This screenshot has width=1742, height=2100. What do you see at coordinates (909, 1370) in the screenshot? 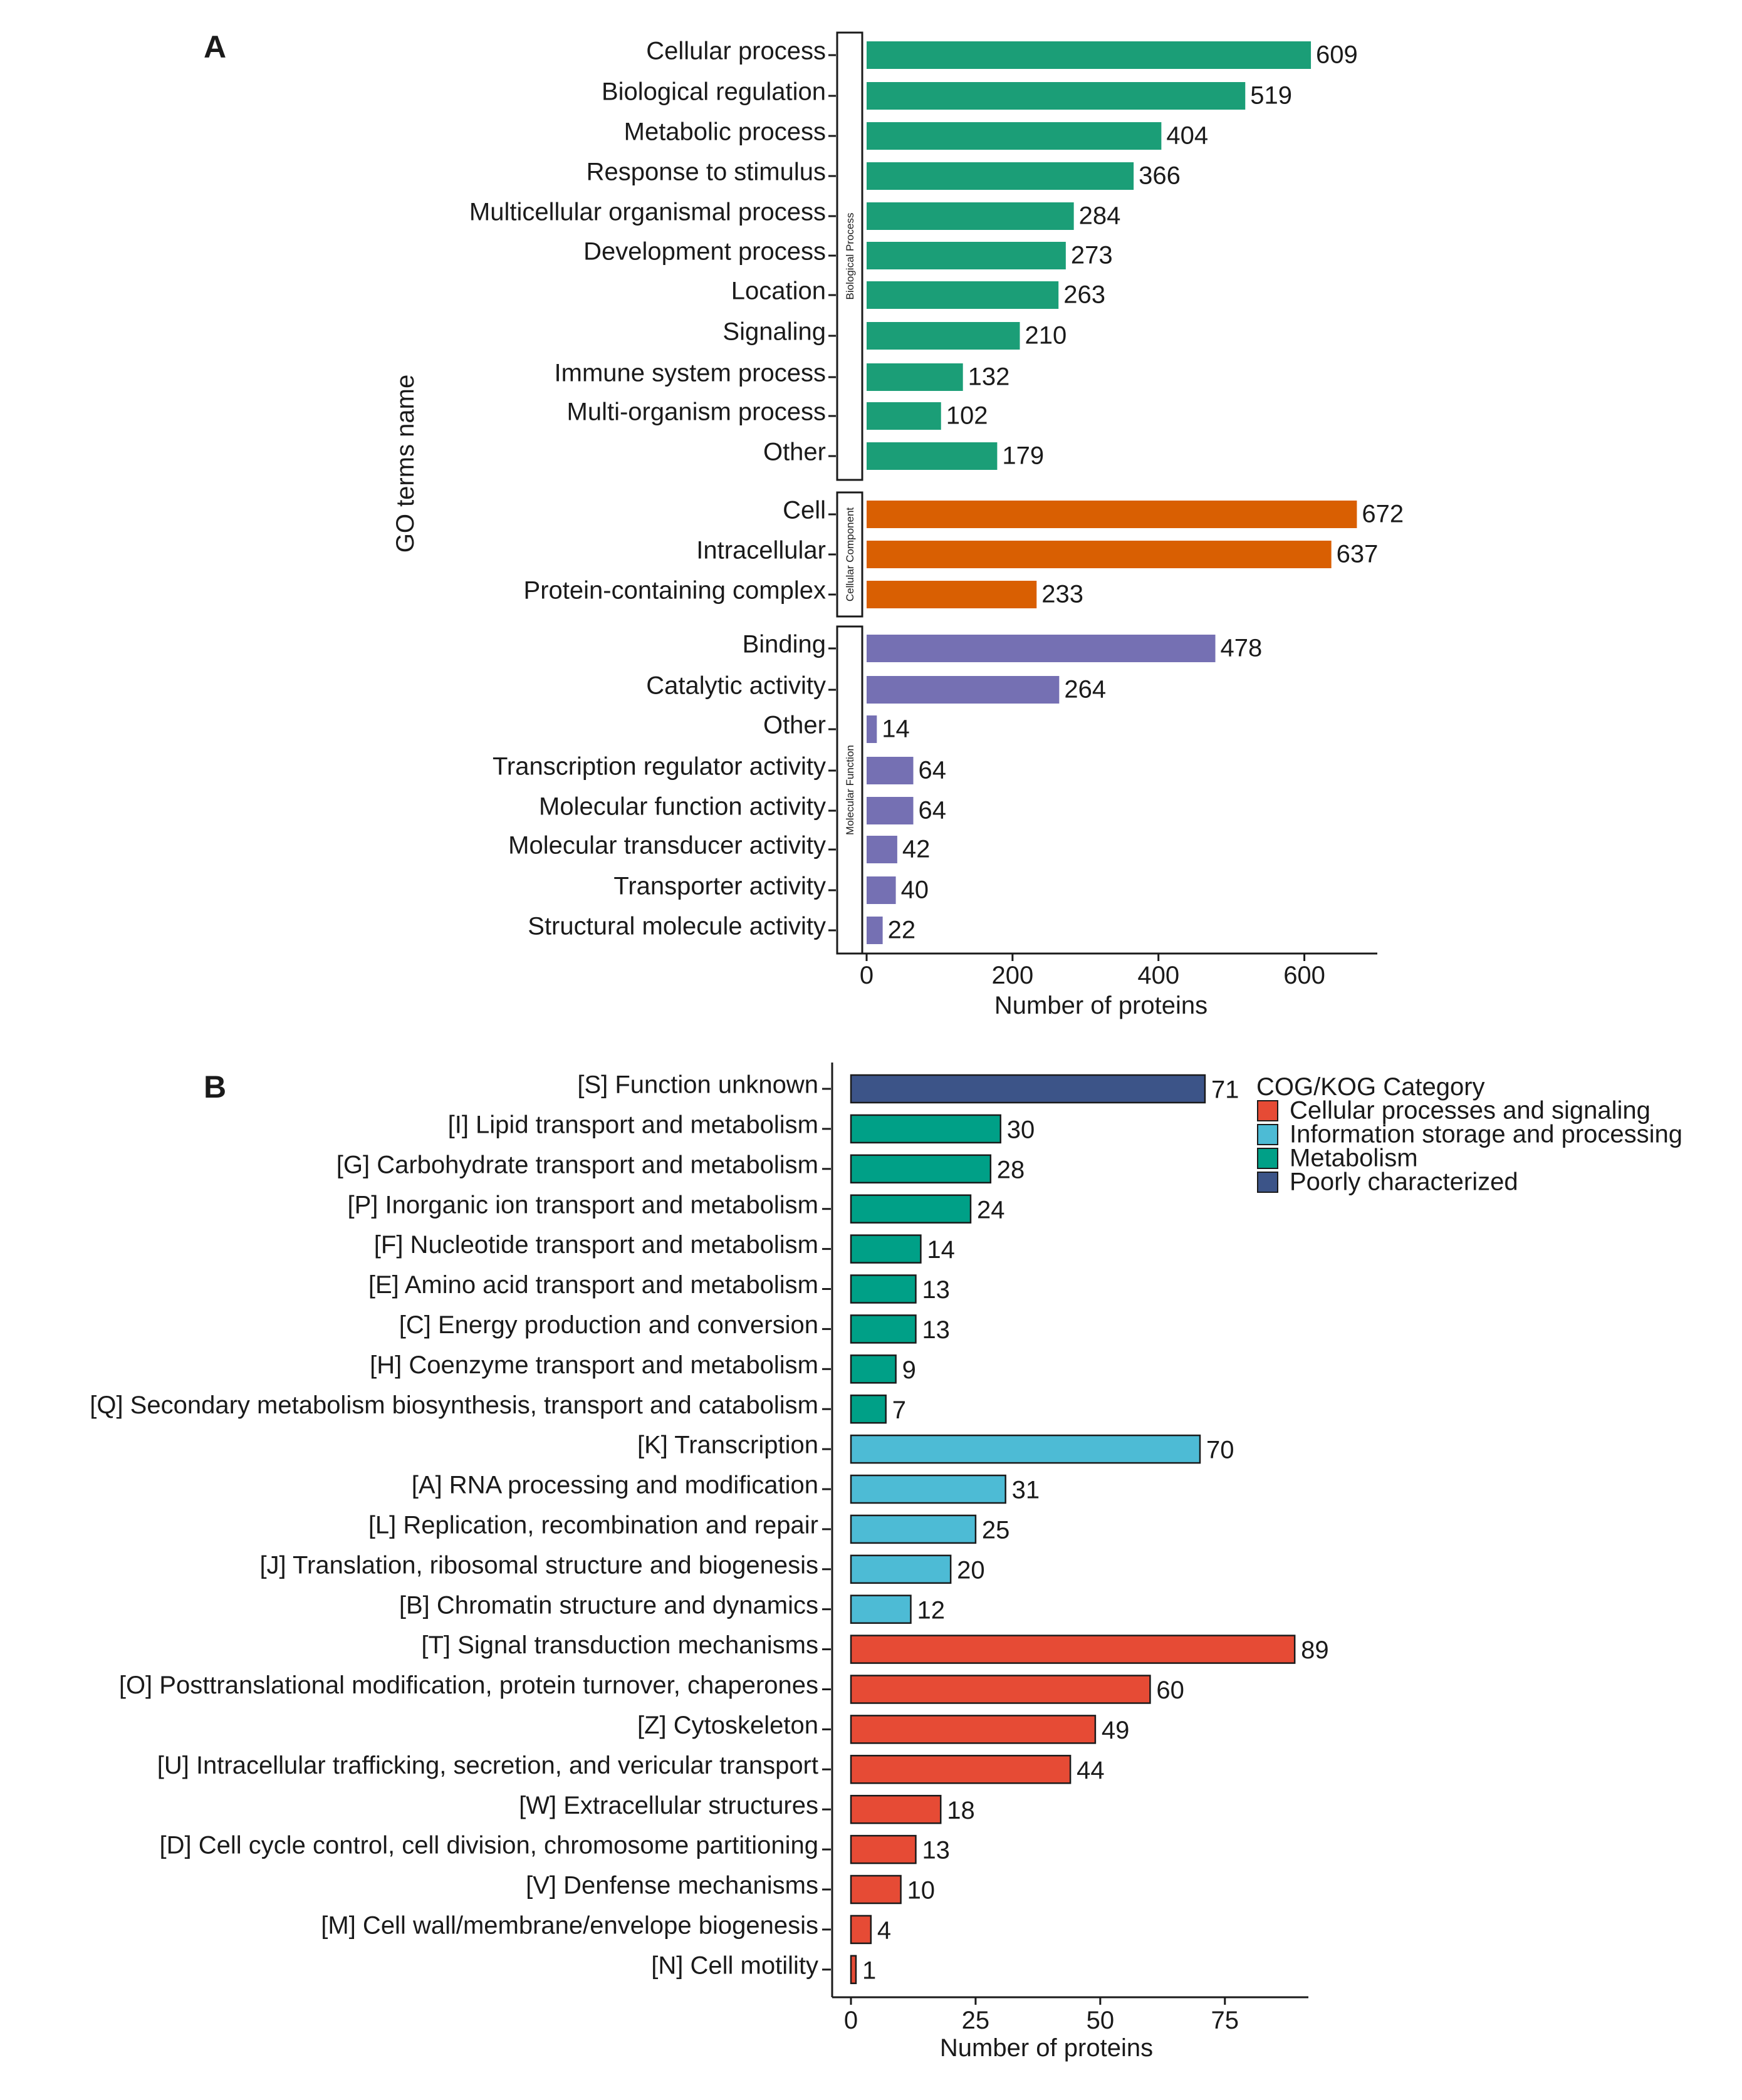
I see `value-label-h-coenzyme-transport-and-metabolism: 9` at bounding box center [909, 1370].